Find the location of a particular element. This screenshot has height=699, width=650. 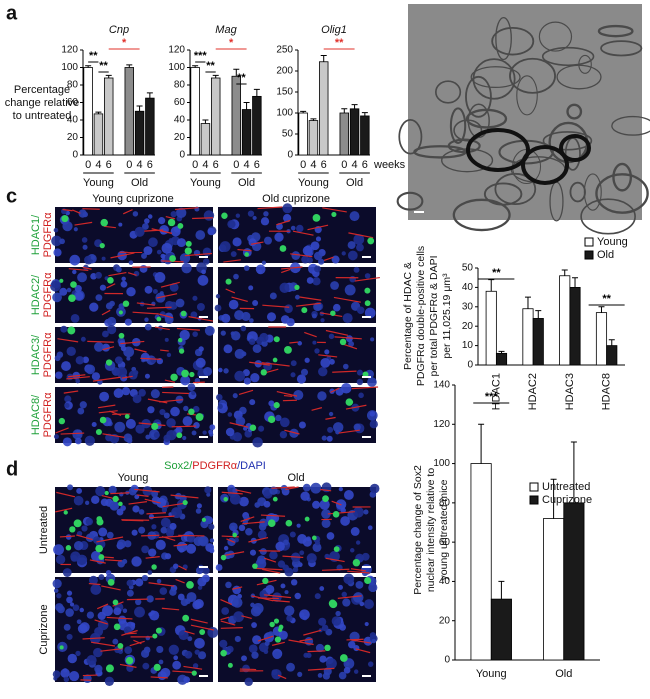

group-label: Old is located at coordinates (246, 183).